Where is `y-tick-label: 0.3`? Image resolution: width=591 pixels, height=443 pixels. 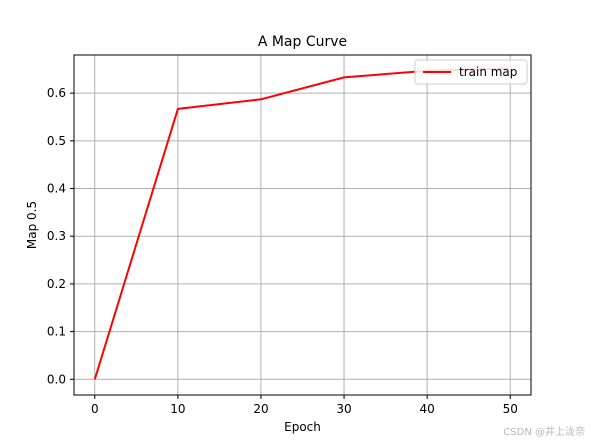 y-tick-label: 0.3 is located at coordinates (56, 236).